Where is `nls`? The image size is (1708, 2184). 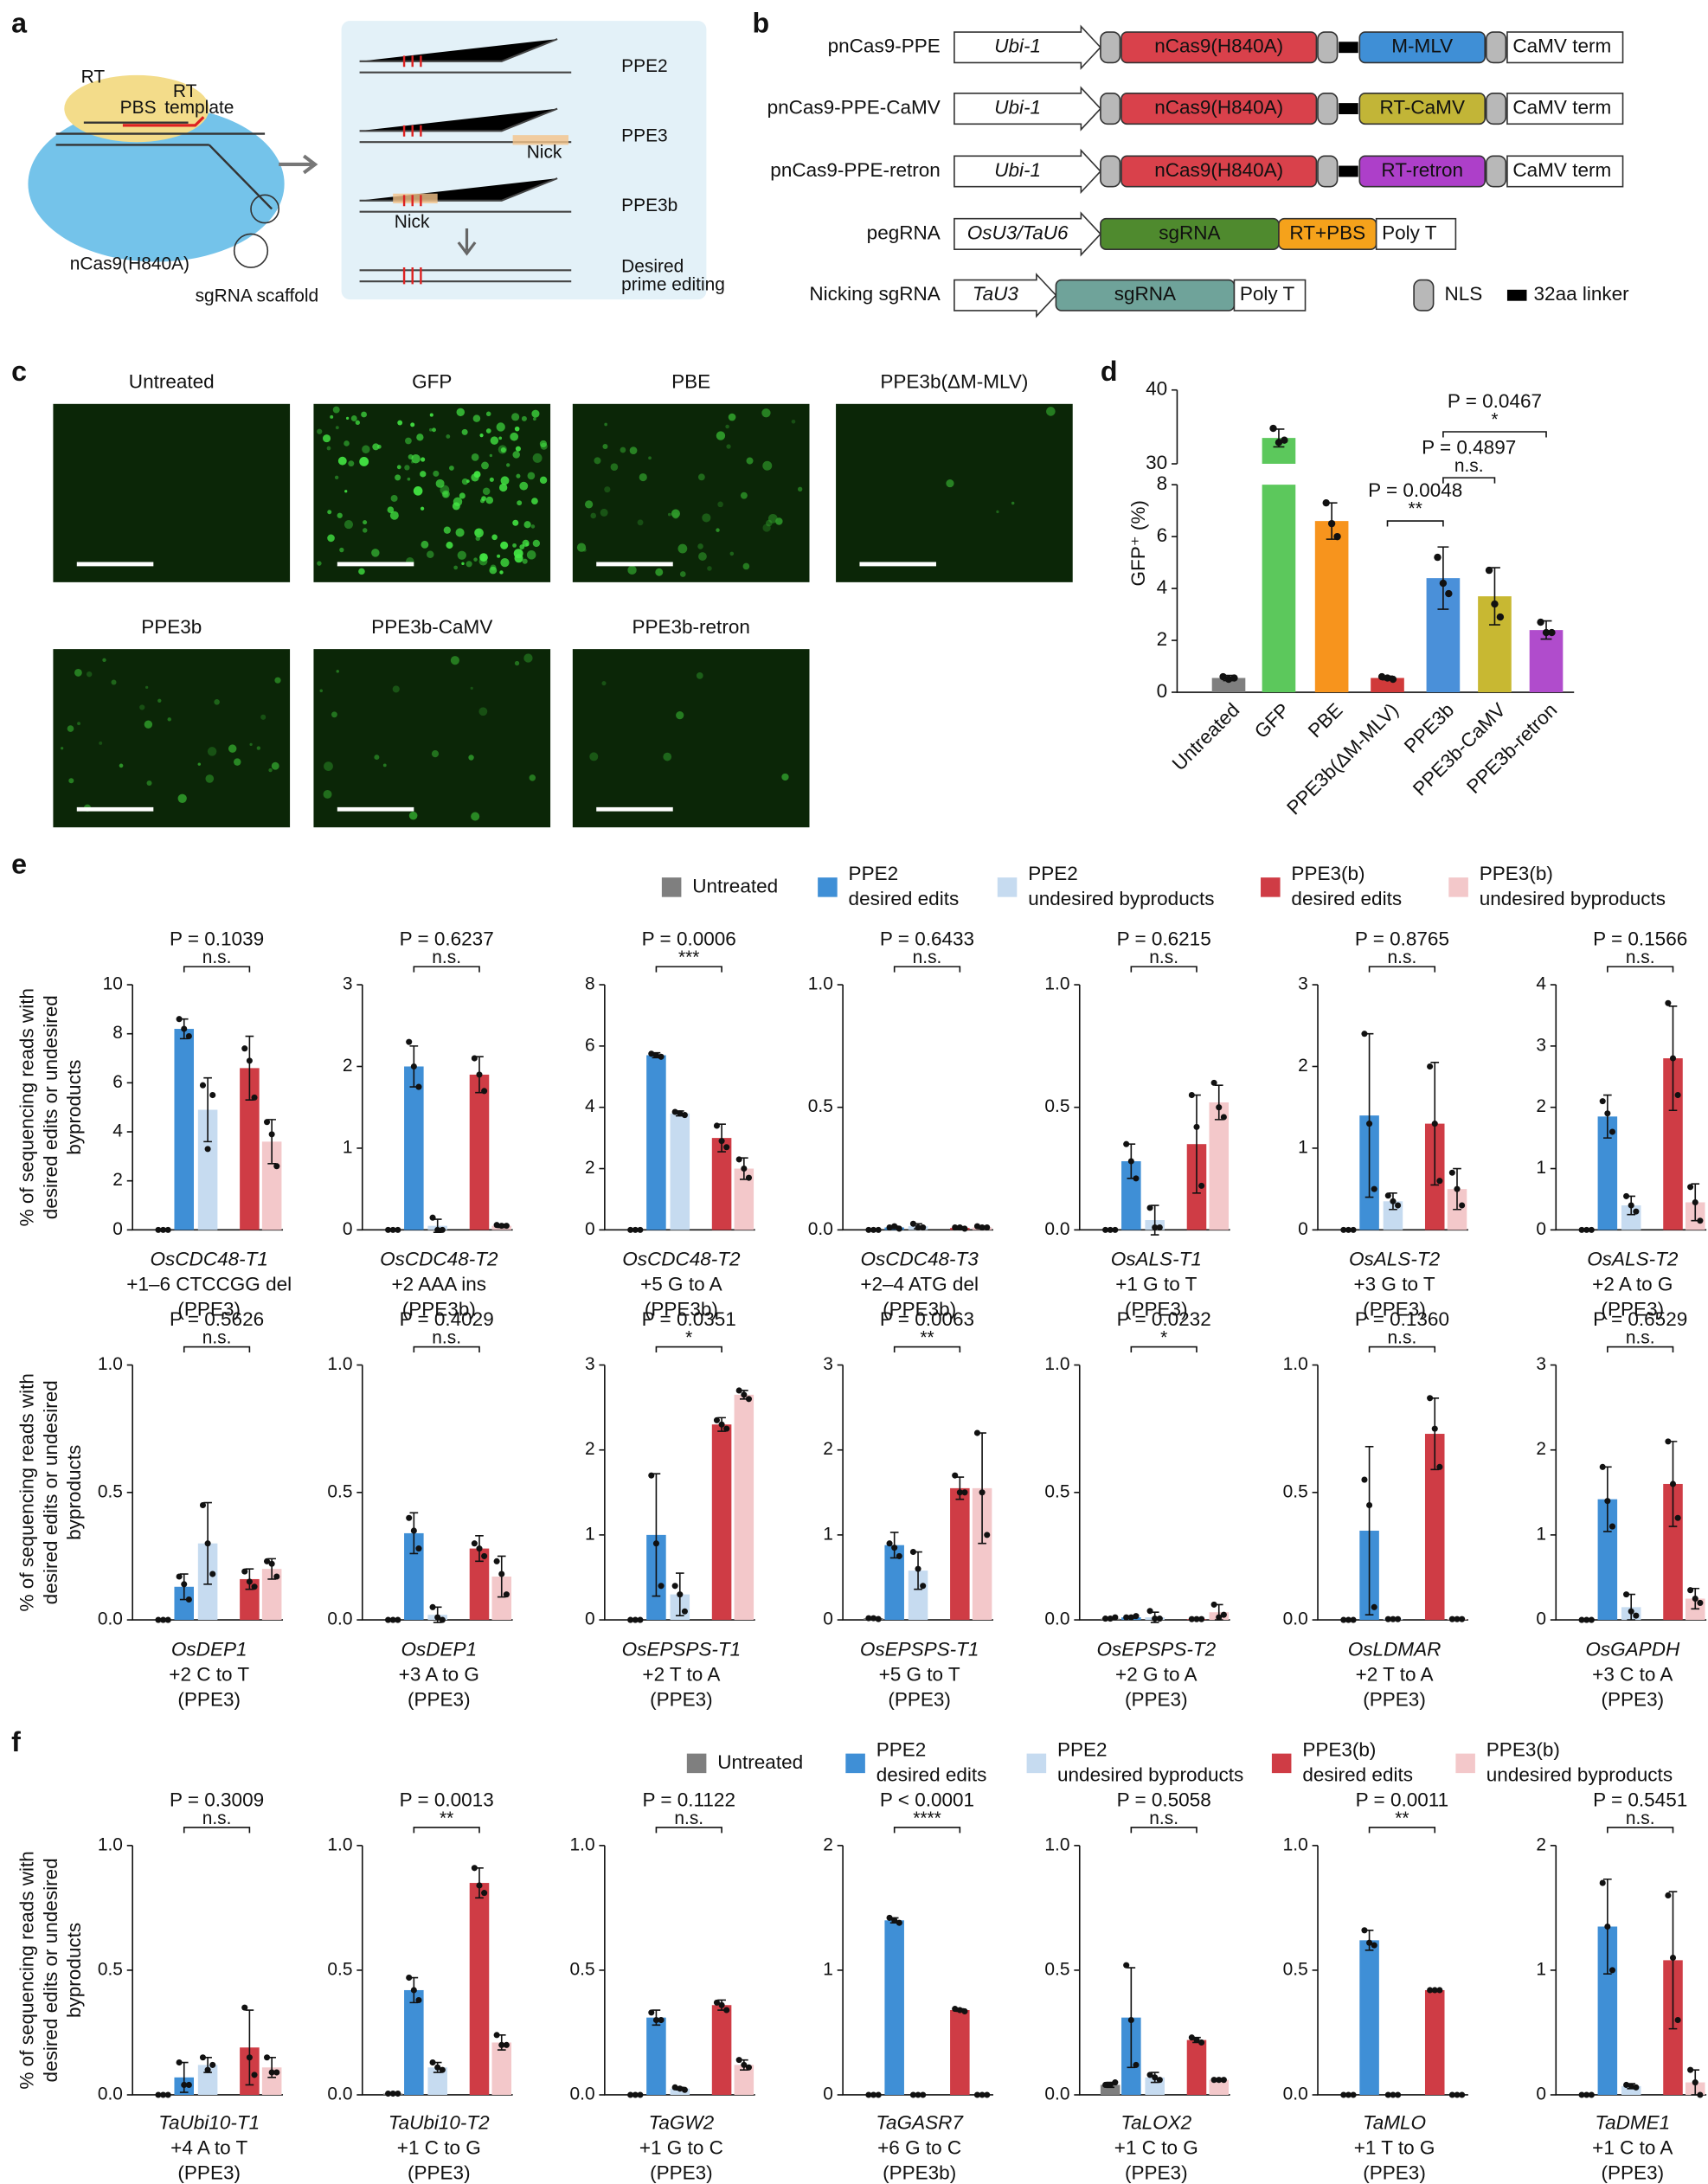
nls is located at coordinates (1111, 109).